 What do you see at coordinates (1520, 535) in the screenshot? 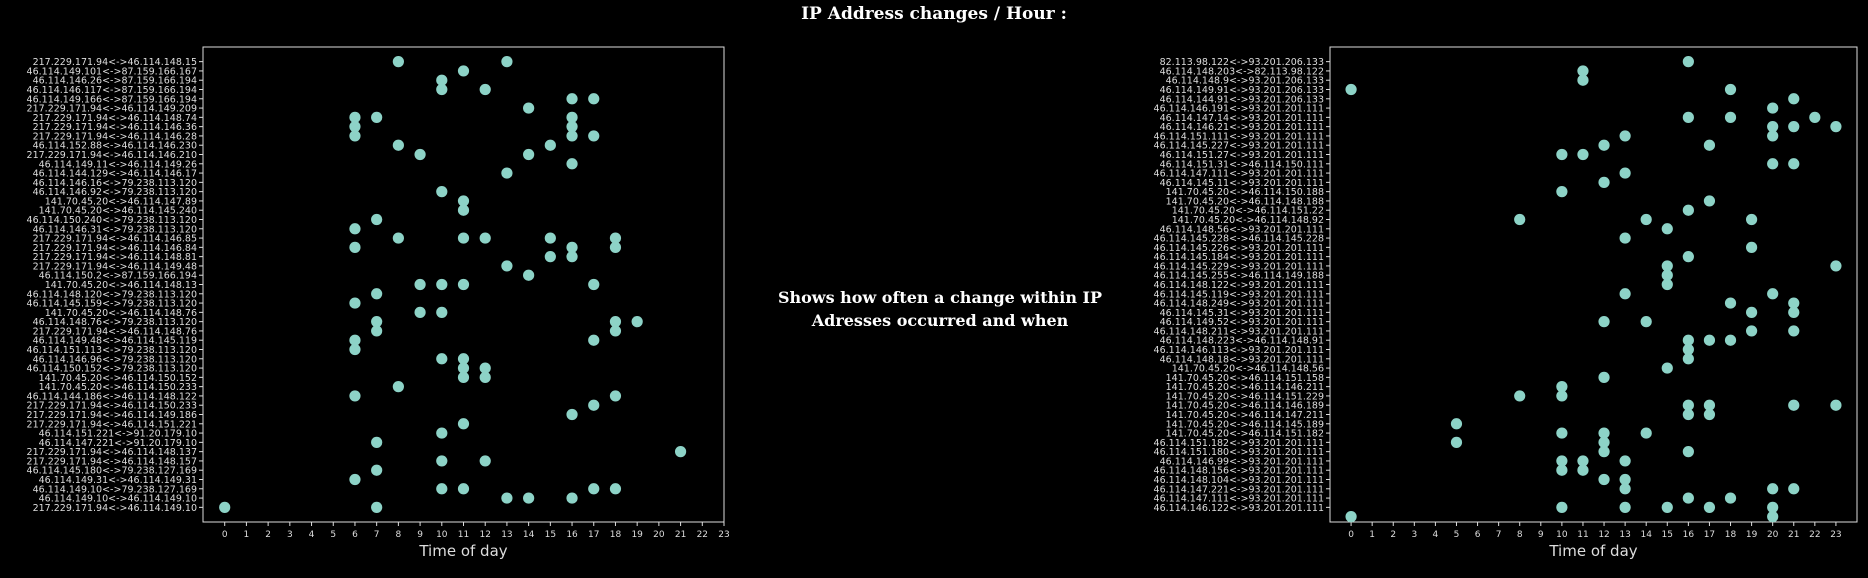
I see `x-tick-label: 8` at bounding box center [1520, 535].